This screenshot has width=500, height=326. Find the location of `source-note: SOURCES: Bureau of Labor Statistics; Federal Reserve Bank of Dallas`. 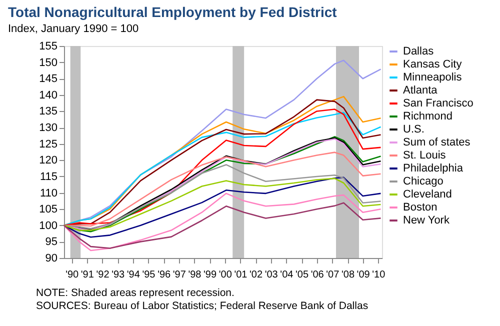

source-note: SOURCES: Bureau of Labor Statistics; Federal Reserve Bank of Dallas is located at coordinates (202, 306).